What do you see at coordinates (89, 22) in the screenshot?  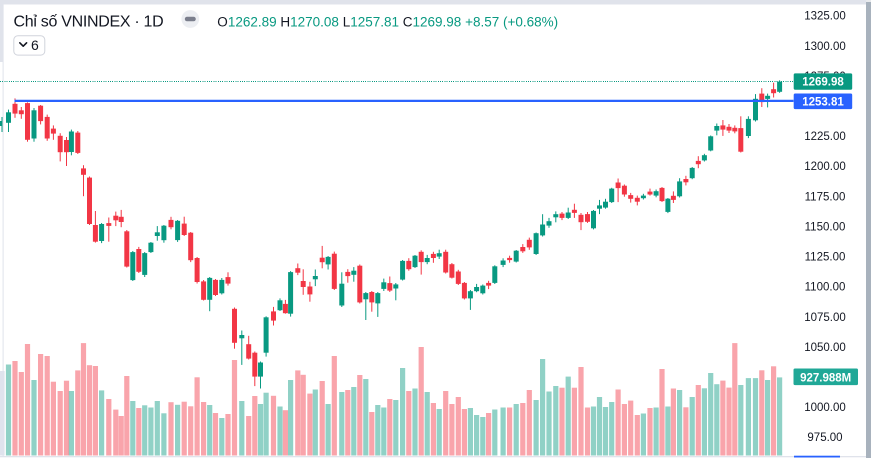 I see `svg-text: Chỉ số VNINDEX · 1D` at bounding box center [89, 22].